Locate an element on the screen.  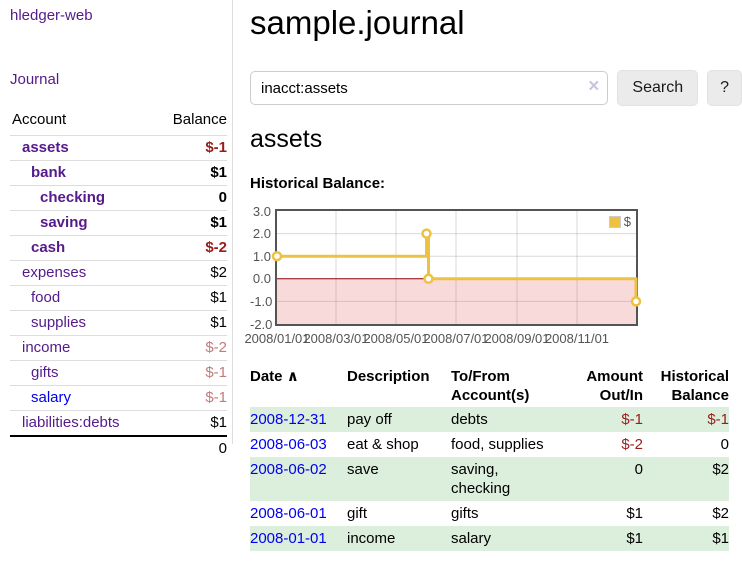
search-input-wrap: × is located at coordinates (429, 88).